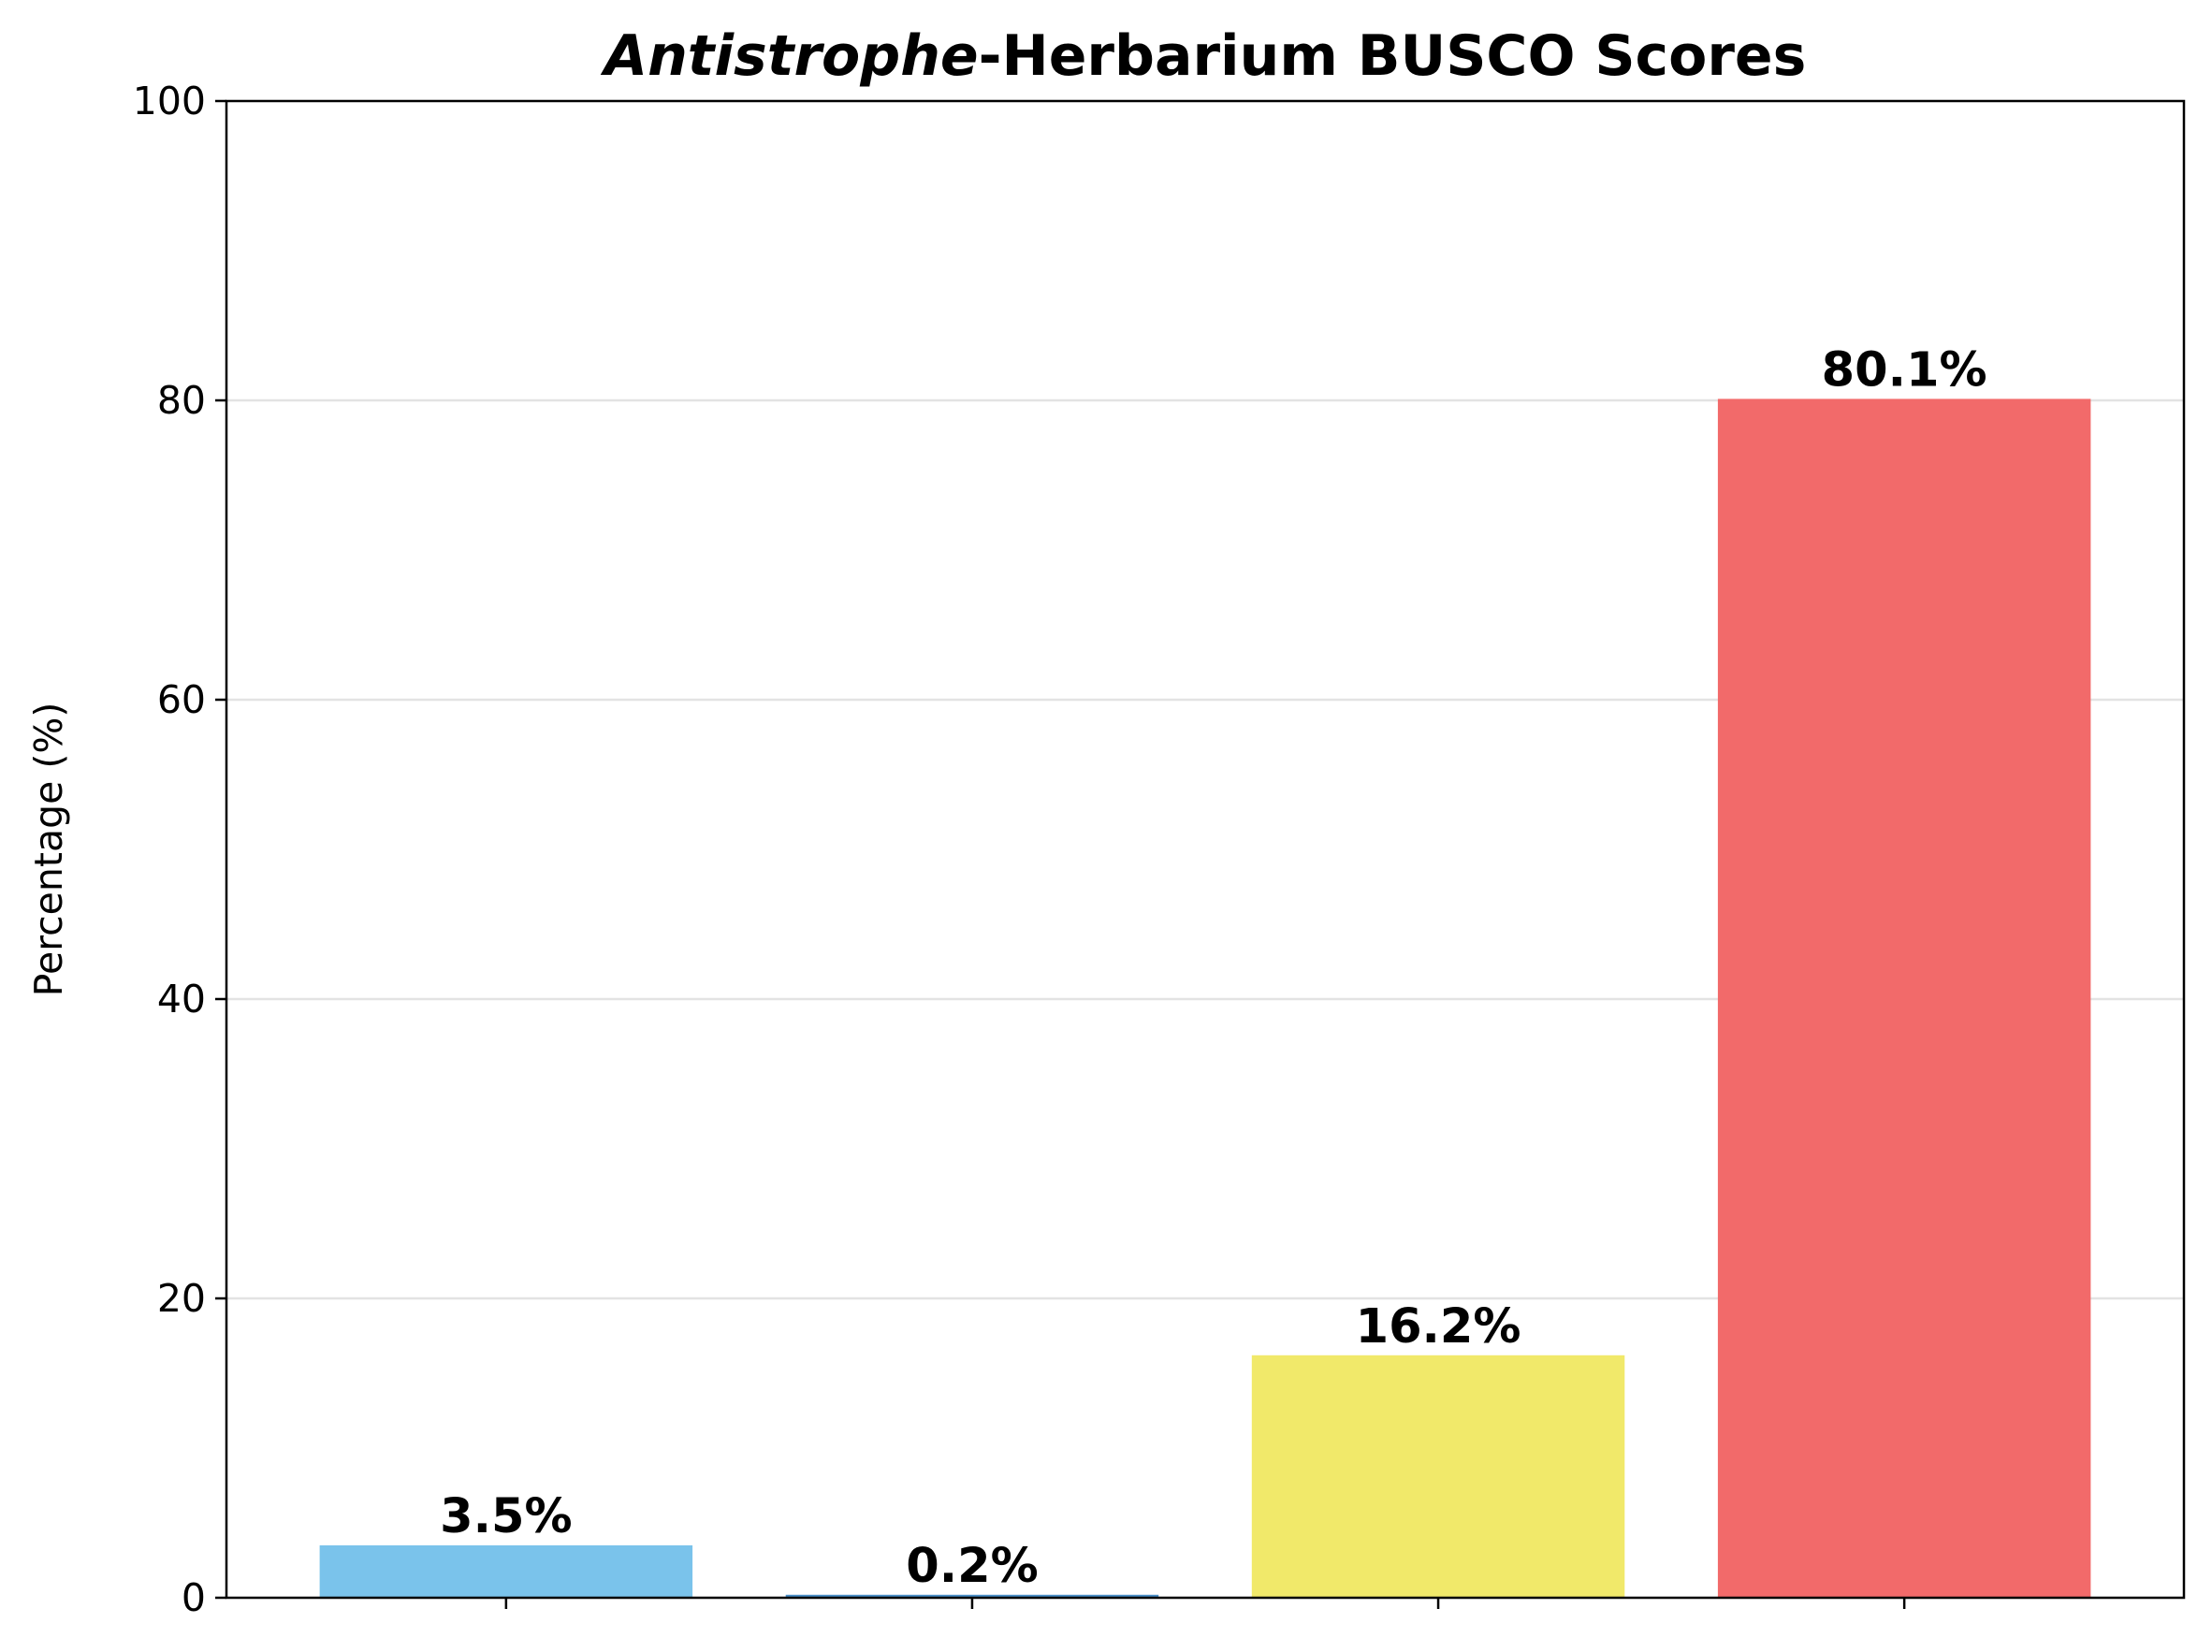 This screenshot has height=1652, width=2212. Describe the element at coordinates (181, 1298) in the screenshot. I see `y-tick-label: 20` at that location.